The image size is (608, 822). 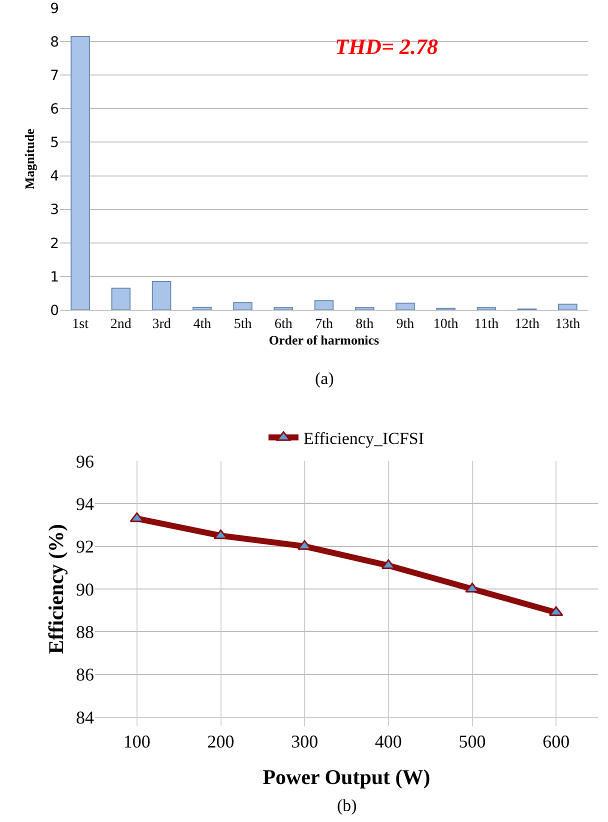 What do you see at coordinates (283, 324) in the screenshot?
I see `x-tick-label: 6th` at bounding box center [283, 324].